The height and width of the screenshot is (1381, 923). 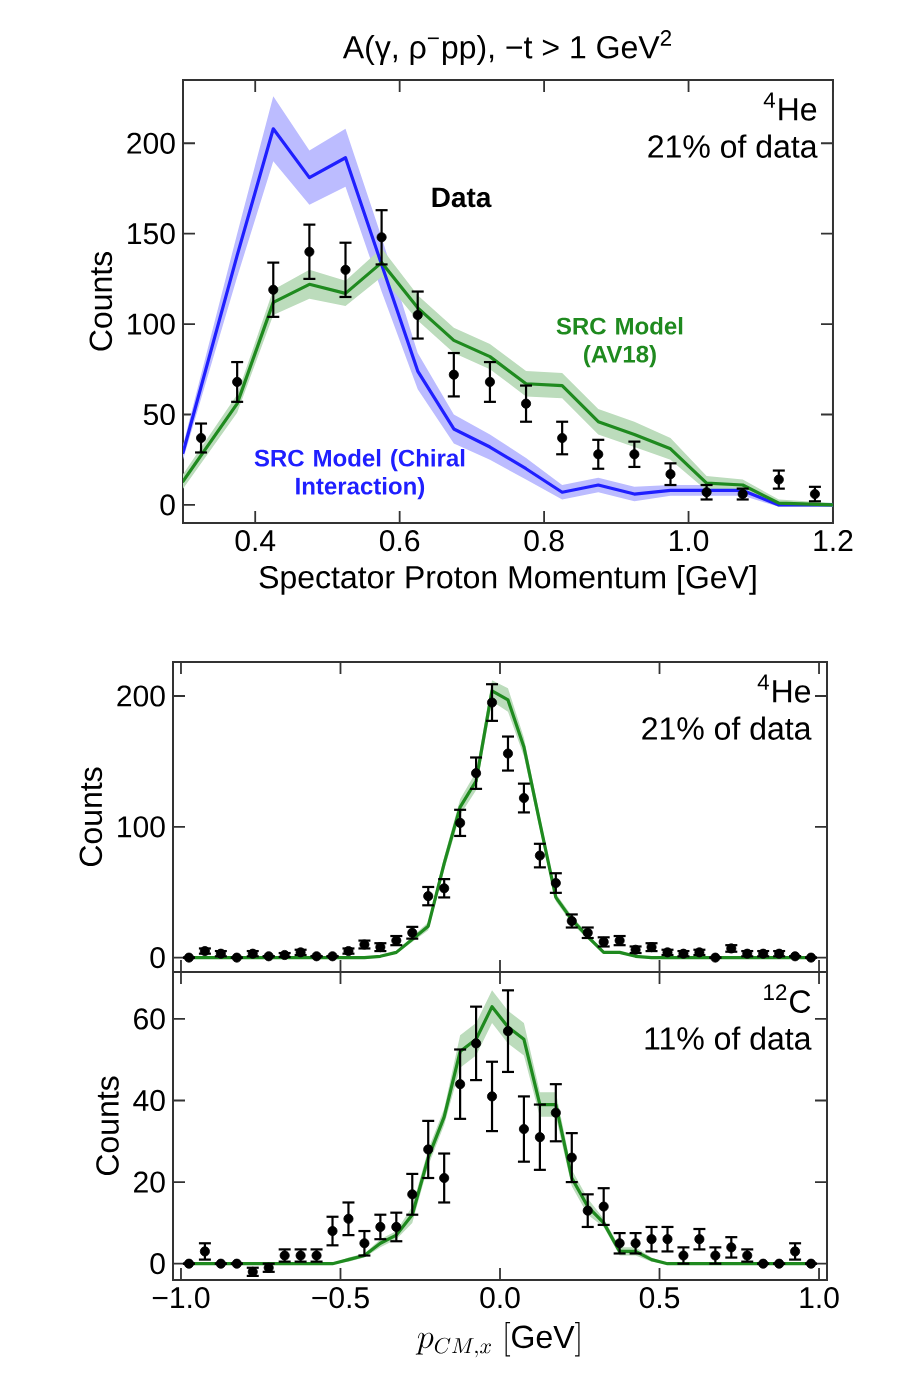 What do you see at coordinates (833, 540) in the screenshot?
I see `x-tick-label: 1.2` at bounding box center [833, 540].